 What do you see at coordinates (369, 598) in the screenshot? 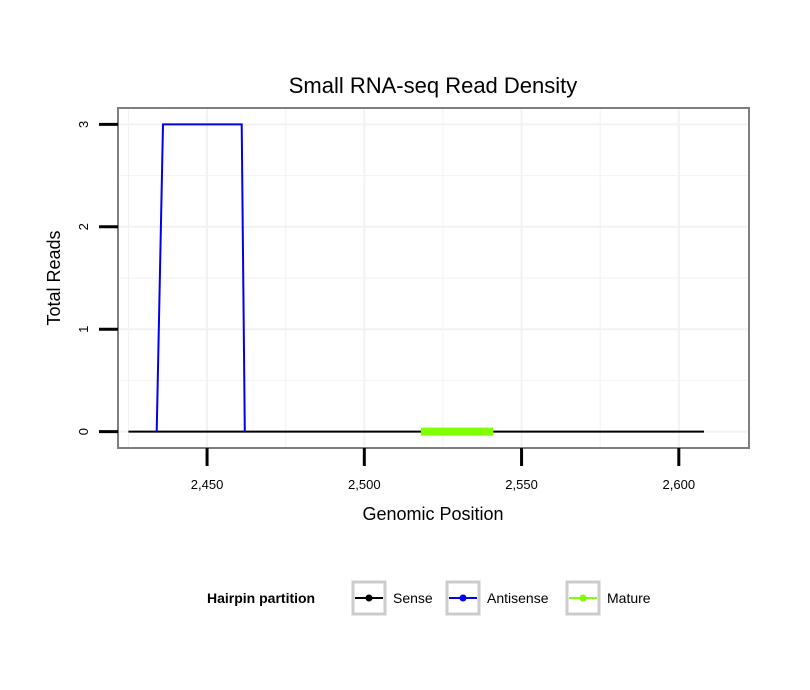
I see `legend-key-point-sense` at bounding box center [369, 598].